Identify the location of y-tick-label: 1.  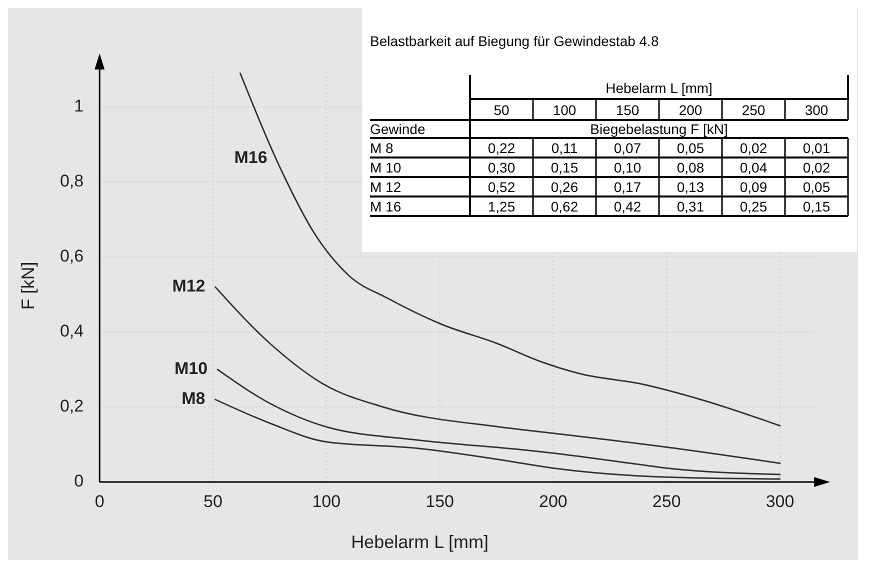
(79, 106).